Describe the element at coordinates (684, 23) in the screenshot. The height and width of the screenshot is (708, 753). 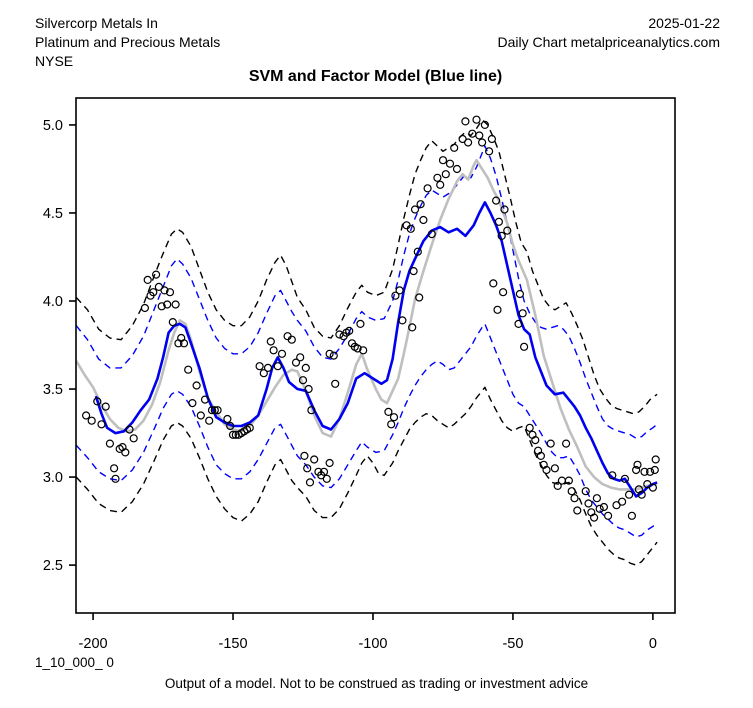
I see `chart-date: 2025-01-22` at that location.